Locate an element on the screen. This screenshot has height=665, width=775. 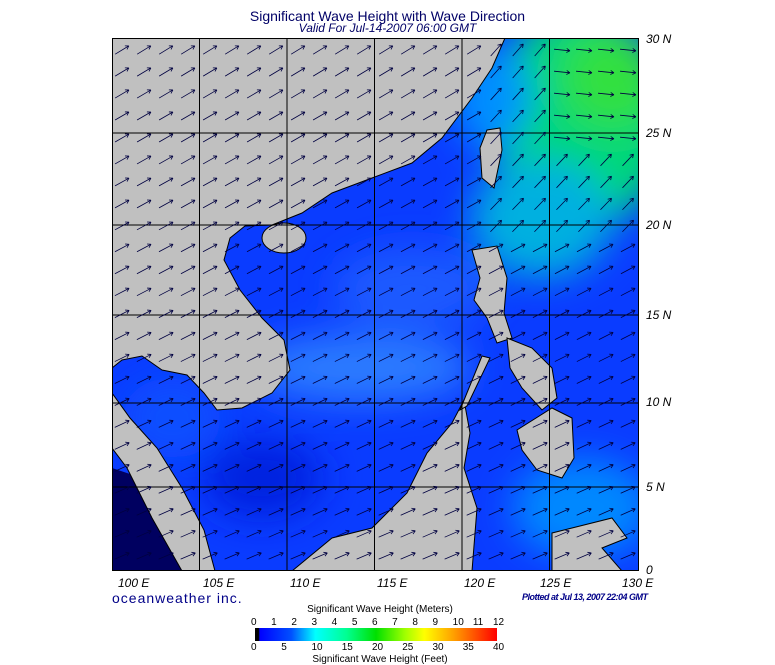
hainan is located at coordinates (284, 238).